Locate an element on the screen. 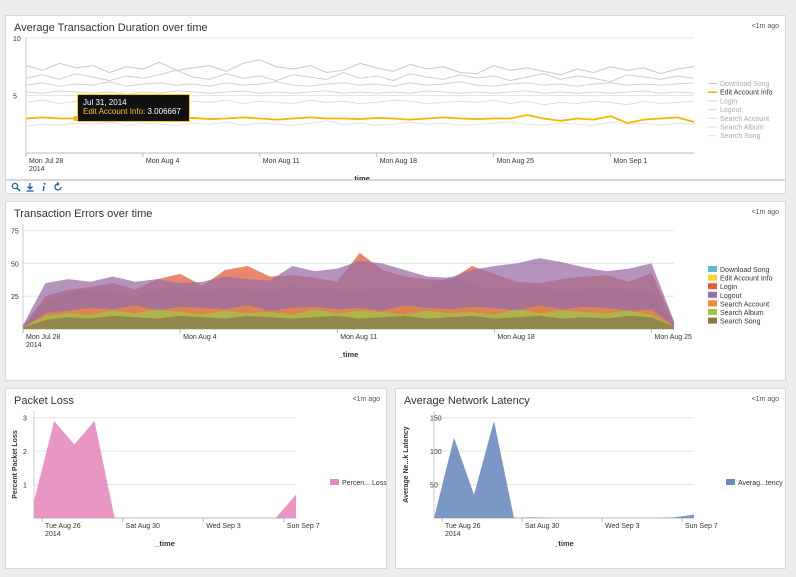  y-axis-title: Average Ne...k Latency is located at coordinates (406, 464).